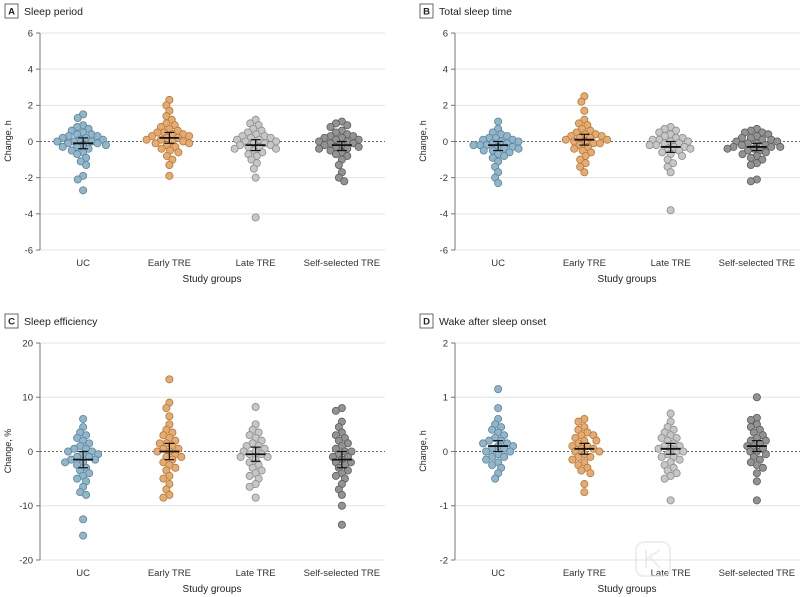  Describe the element at coordinates (445, 33) in the screenshot. I see `y-tick-label: 6` at that location.